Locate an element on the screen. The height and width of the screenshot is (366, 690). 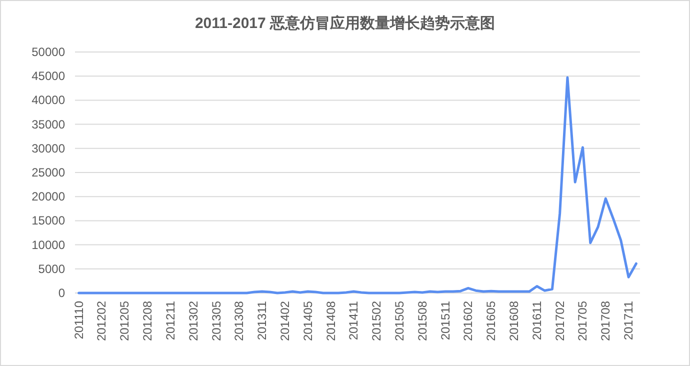
x-tick-label: 201302 is located at coordinates (193, 321).